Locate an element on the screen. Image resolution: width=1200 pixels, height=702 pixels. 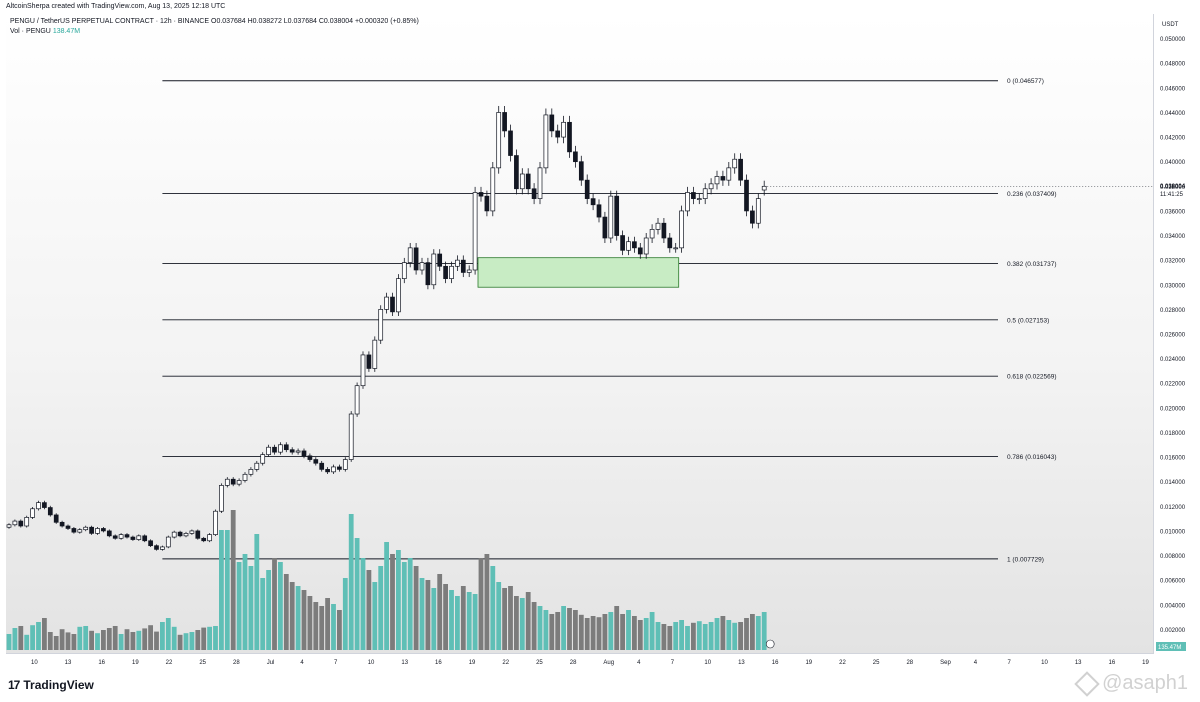
tradingview-logo: 17 TradingView is located at coordinates (51, 685).